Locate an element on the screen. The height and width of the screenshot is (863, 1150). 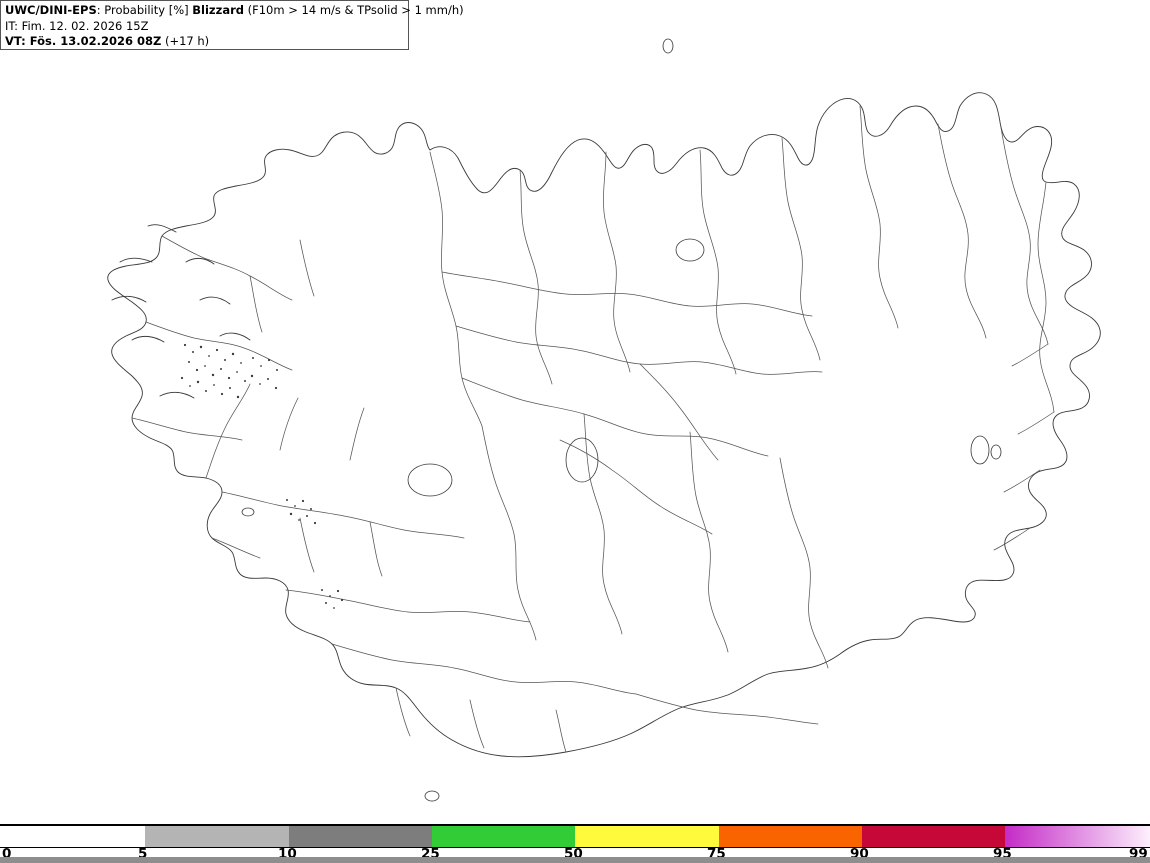
island-flatey is located at coordinates (248, 512).